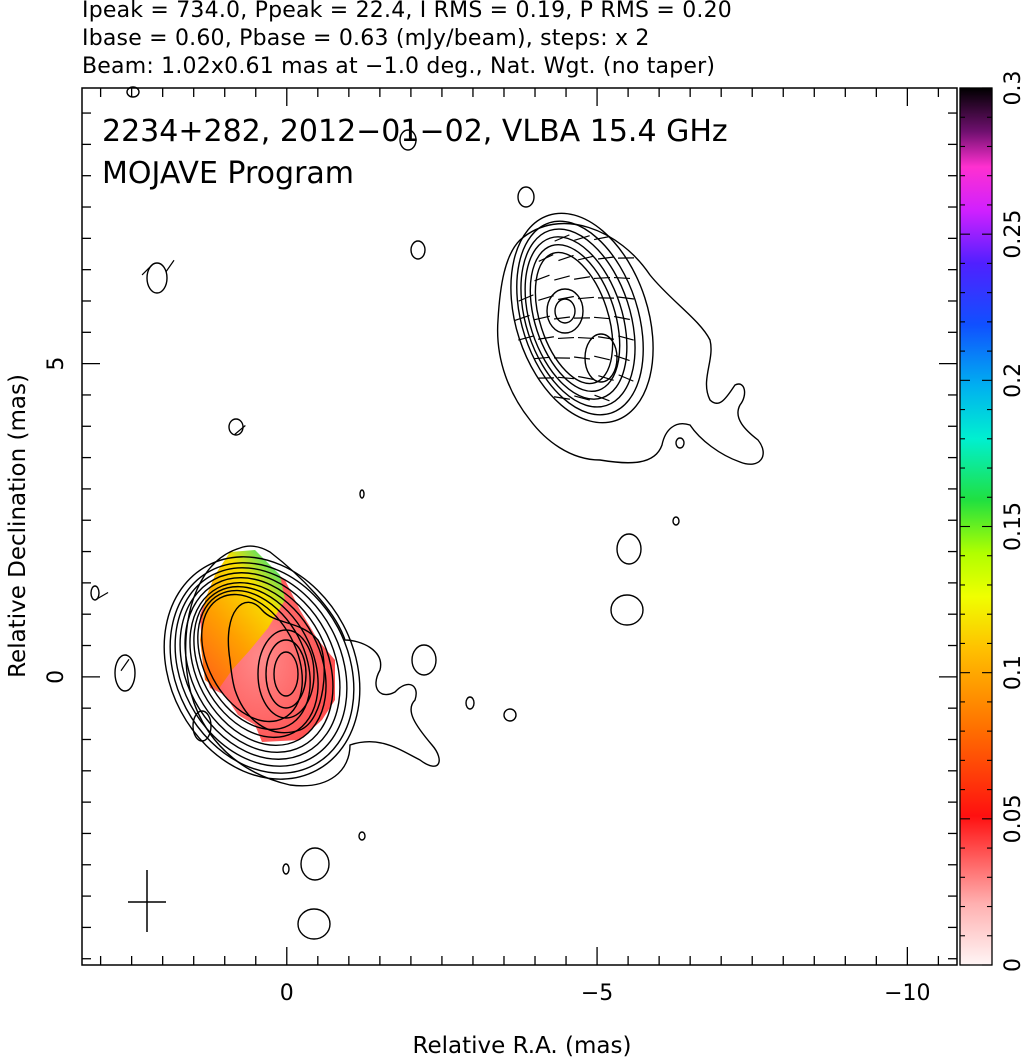 This screenshot has height=1061, width=1022. I want to click on x-axis-label: Relative R.A. (mas), so click(522, 1046).